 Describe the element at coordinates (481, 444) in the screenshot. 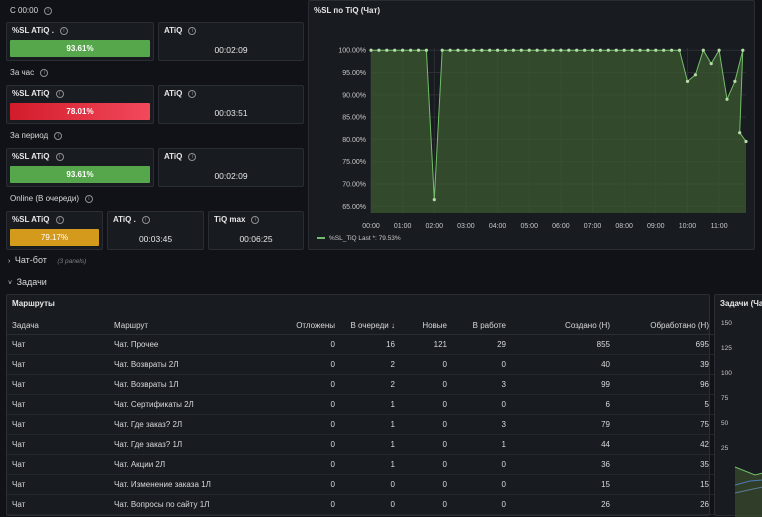

I see `cell-in-work: 1` at that location.